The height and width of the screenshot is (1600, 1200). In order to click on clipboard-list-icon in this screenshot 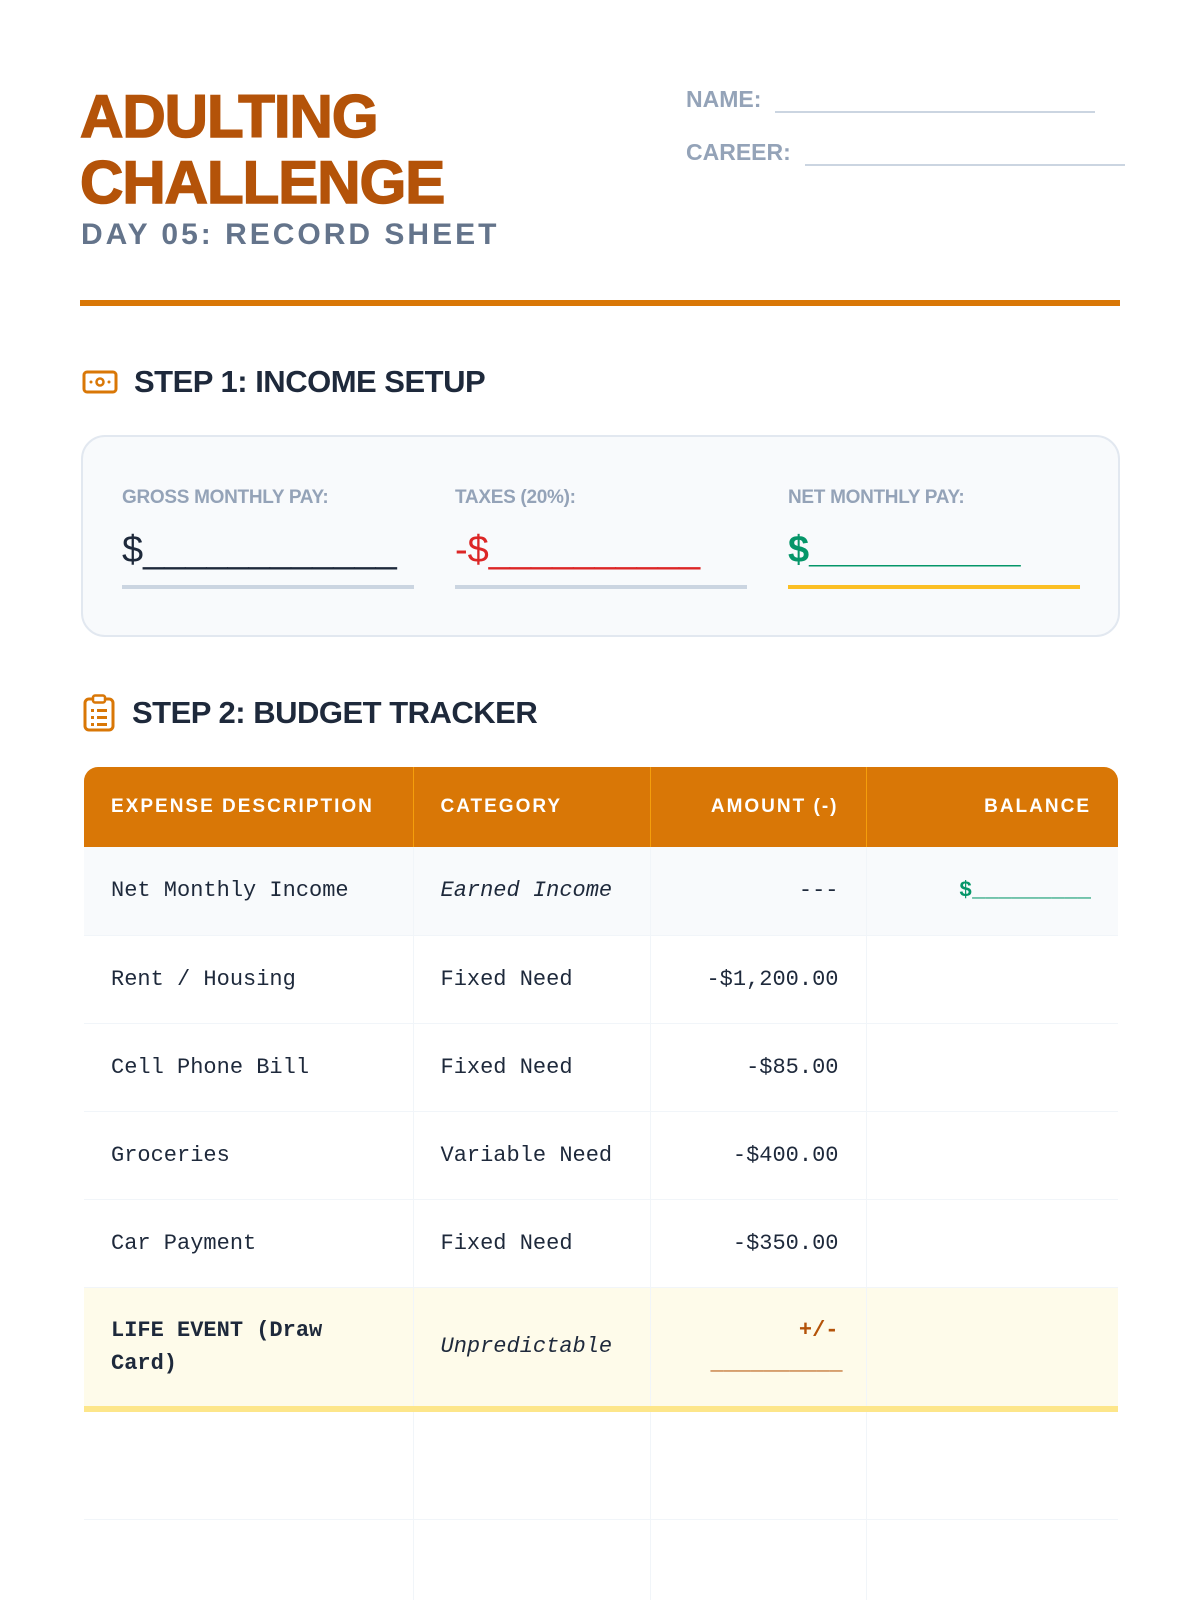, I will do `click(99, 713)`.